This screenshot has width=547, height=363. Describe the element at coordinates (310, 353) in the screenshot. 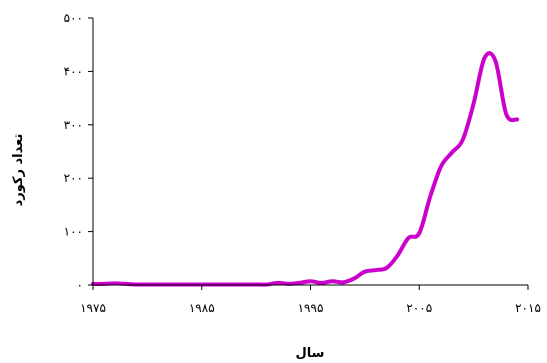

I see `x-axis-title: سال` at that location.